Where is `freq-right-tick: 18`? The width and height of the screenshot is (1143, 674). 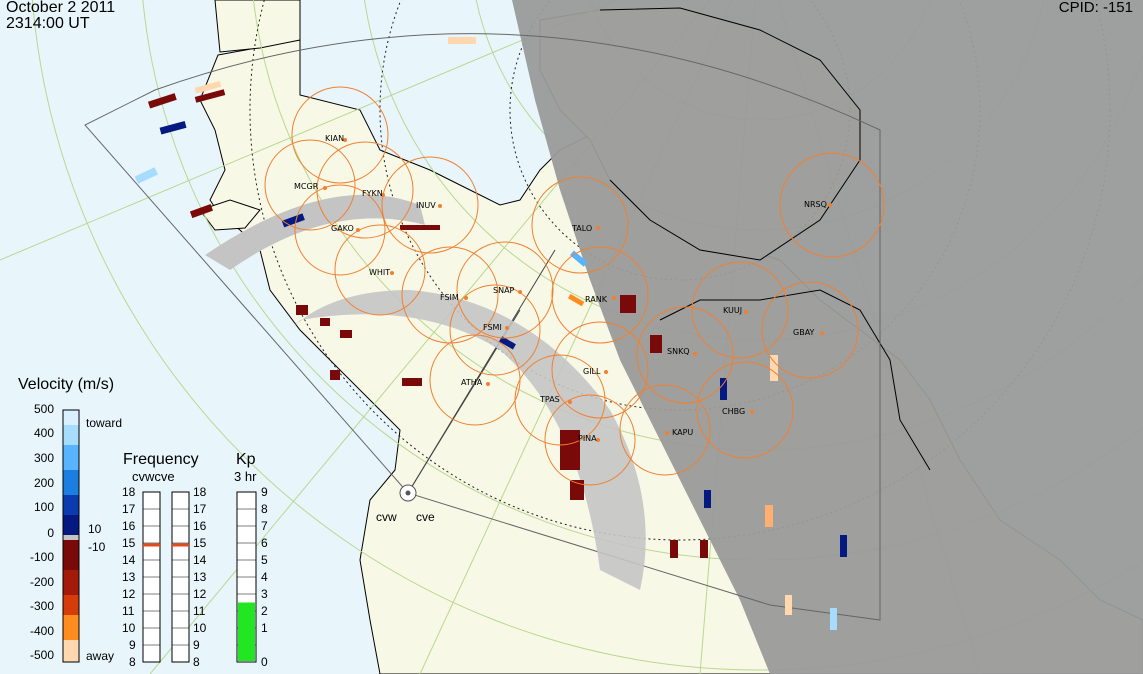 freq-right-tick: 18 is located at coordinates (200, 492).